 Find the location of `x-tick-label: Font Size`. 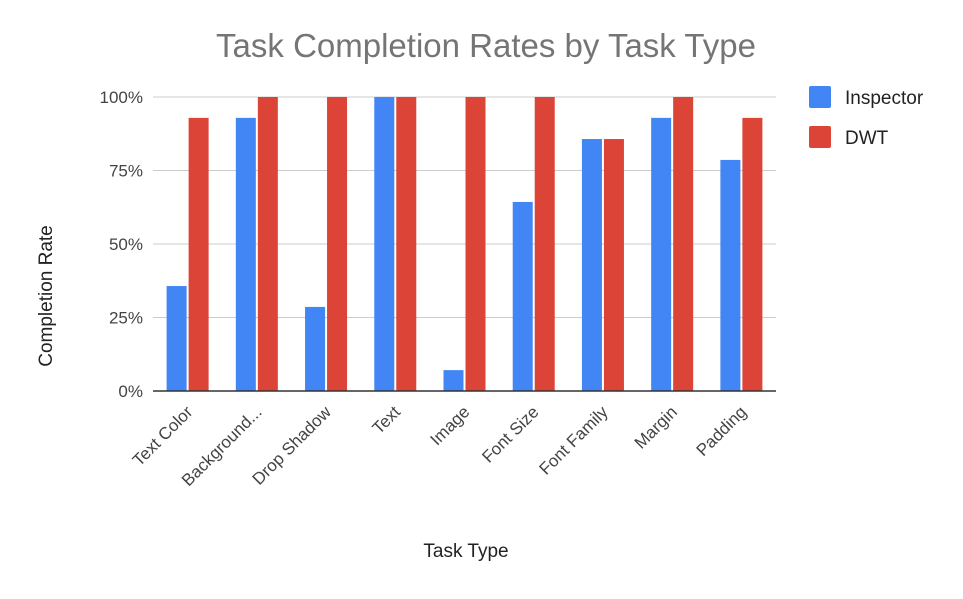

x-tick-label: Font Size is located at coordinates (510, 434).